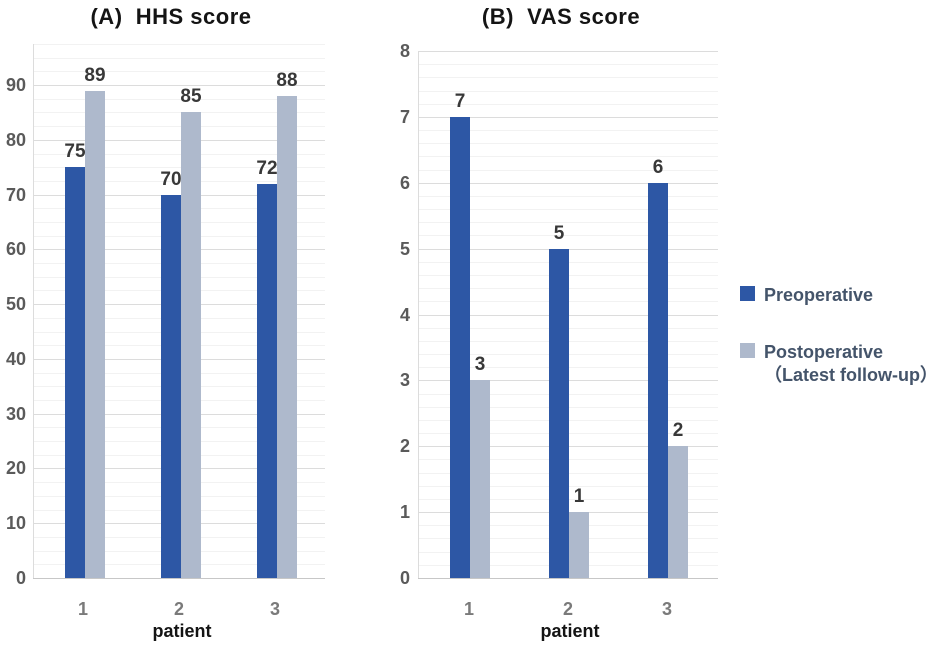 This screenshot has width=941, height=645. I want to click on value-label: 88, so click(287, 80).